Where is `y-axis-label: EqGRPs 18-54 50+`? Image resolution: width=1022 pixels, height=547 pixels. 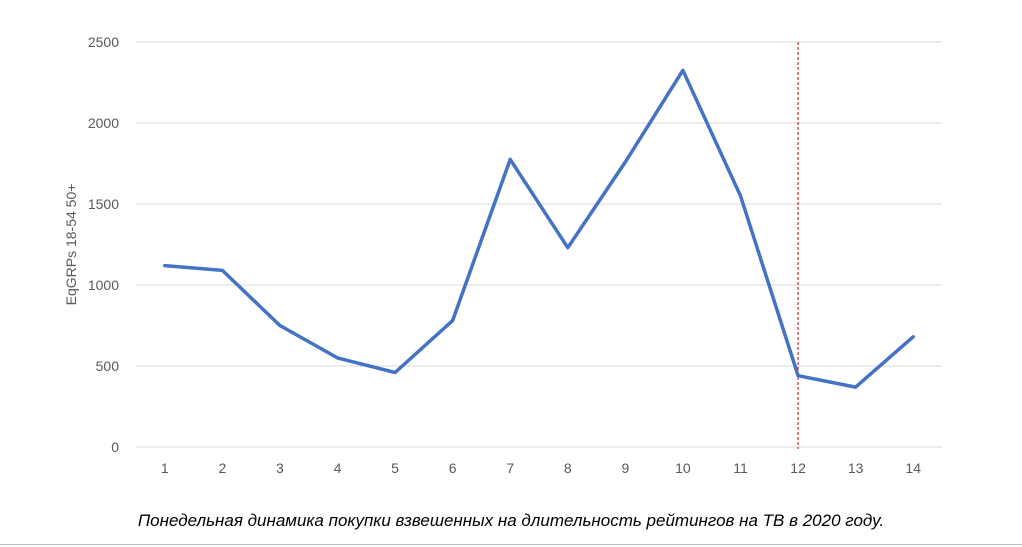 y-axis-label: EqGRPs 18-54 50+ is located at coordinates (71, 245).